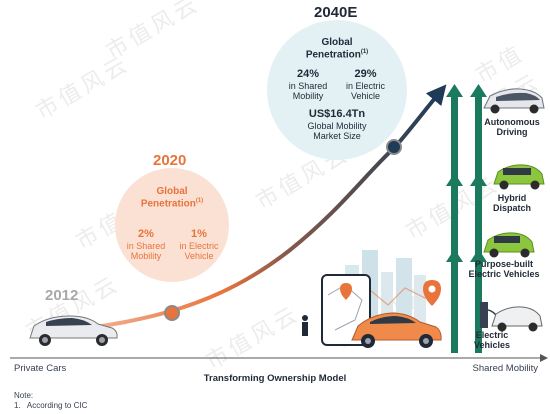 Image resolution: width=550 pixels, height=414 pixels. What do you see at coordinates (512, 198) in the screenshot?
I see `stage-line1: Hybrid` at bounding box center [512, 198].